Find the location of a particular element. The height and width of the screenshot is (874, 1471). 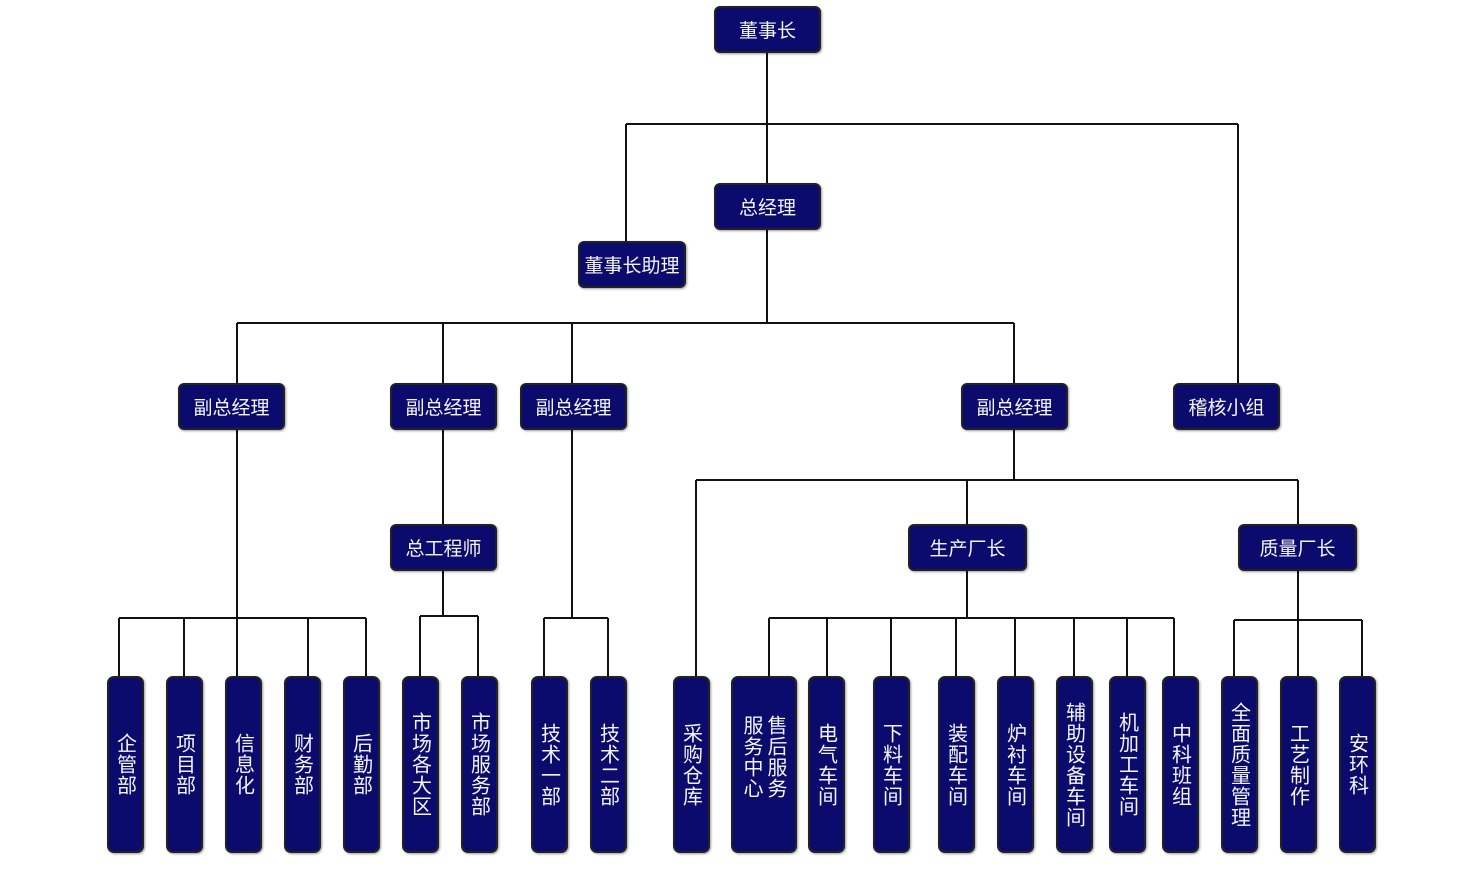

org-node-label: 质量厂长 is located at coordinates (1297, 549).